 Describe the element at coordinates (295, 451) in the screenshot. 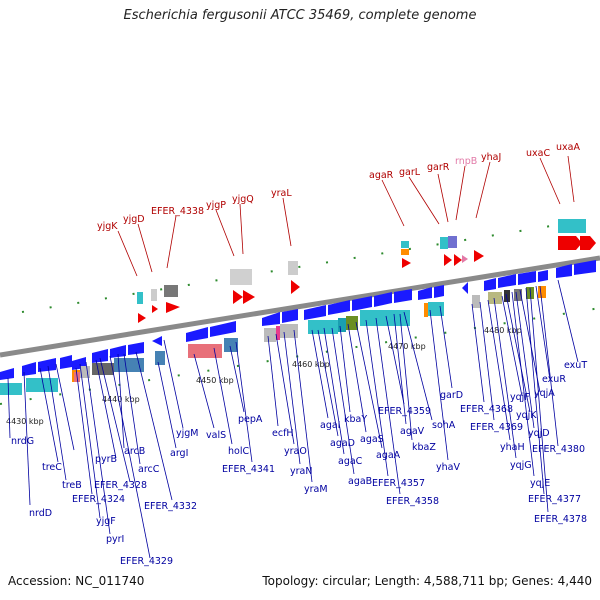

I see `gene-label-yraO: yraO` at that location.